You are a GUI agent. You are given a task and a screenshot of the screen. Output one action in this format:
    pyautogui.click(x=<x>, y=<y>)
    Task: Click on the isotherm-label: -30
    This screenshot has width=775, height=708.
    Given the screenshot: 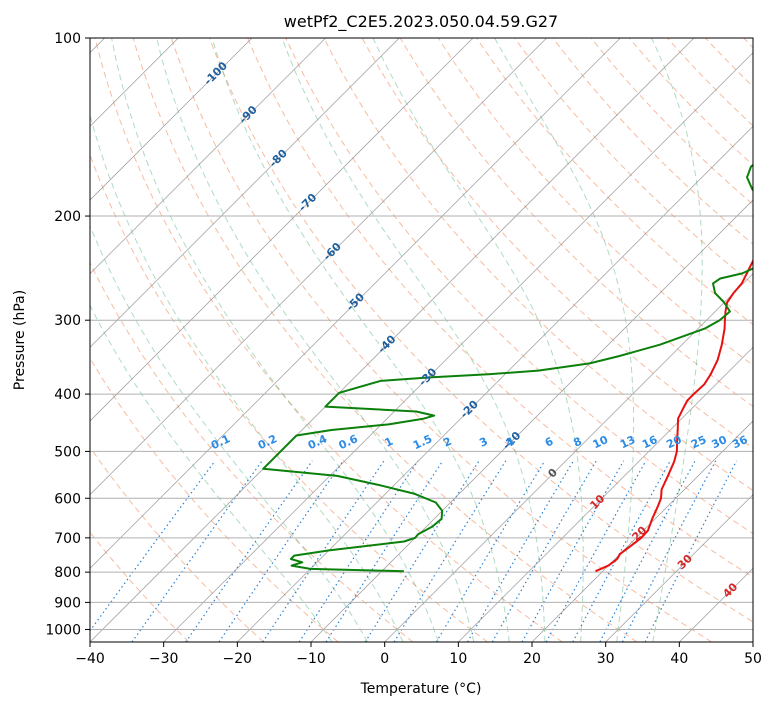 What is the action you would take?
    pyautogui.click(x=427, y=376)
    